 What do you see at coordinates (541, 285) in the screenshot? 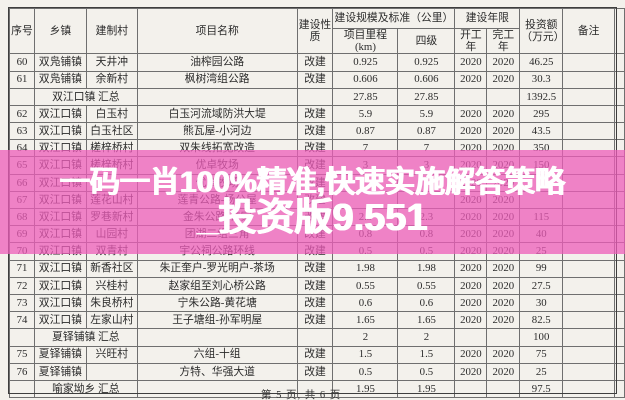
I see `cell-investment: 27.5` at bounding box center [541, 285].